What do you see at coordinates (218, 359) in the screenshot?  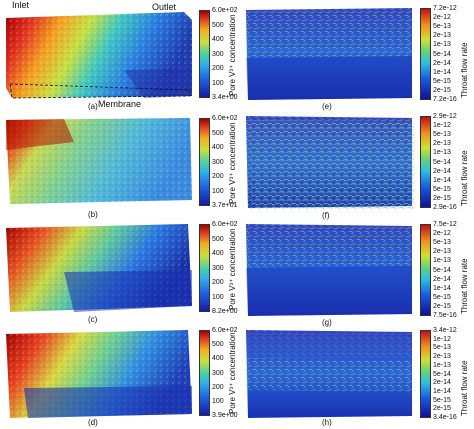 I see `left-colorbar-3-tick-2: 400` at bounding box center [218, 359].